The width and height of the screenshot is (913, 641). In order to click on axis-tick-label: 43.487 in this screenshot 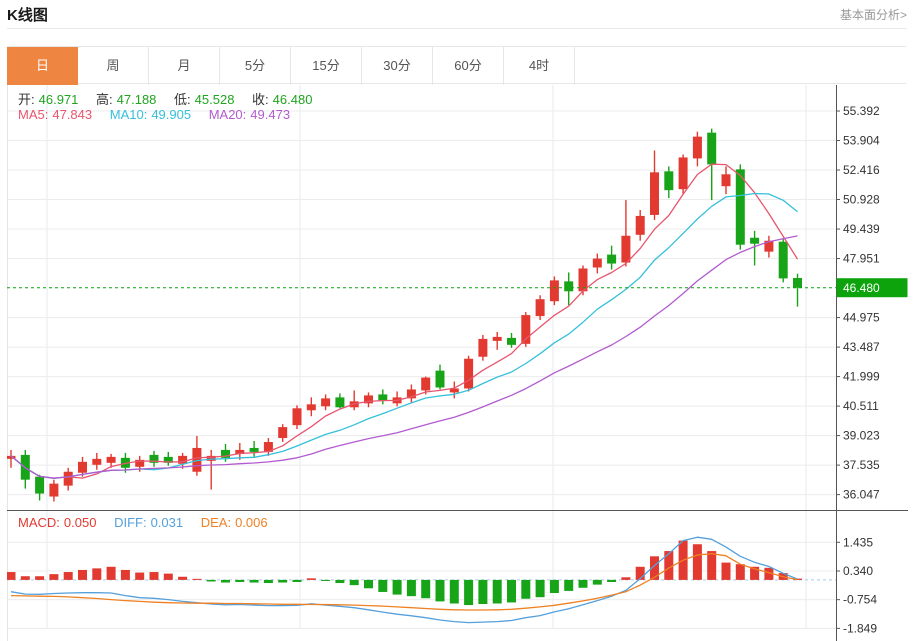, I will do `click(861, 347)`.